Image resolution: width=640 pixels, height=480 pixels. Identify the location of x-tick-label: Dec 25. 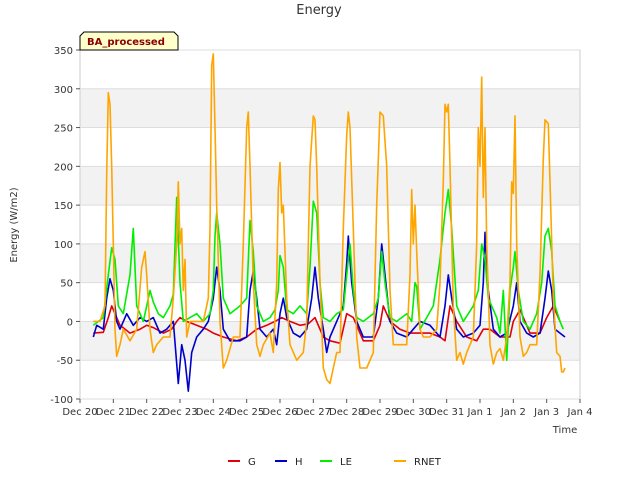
(246, 412).